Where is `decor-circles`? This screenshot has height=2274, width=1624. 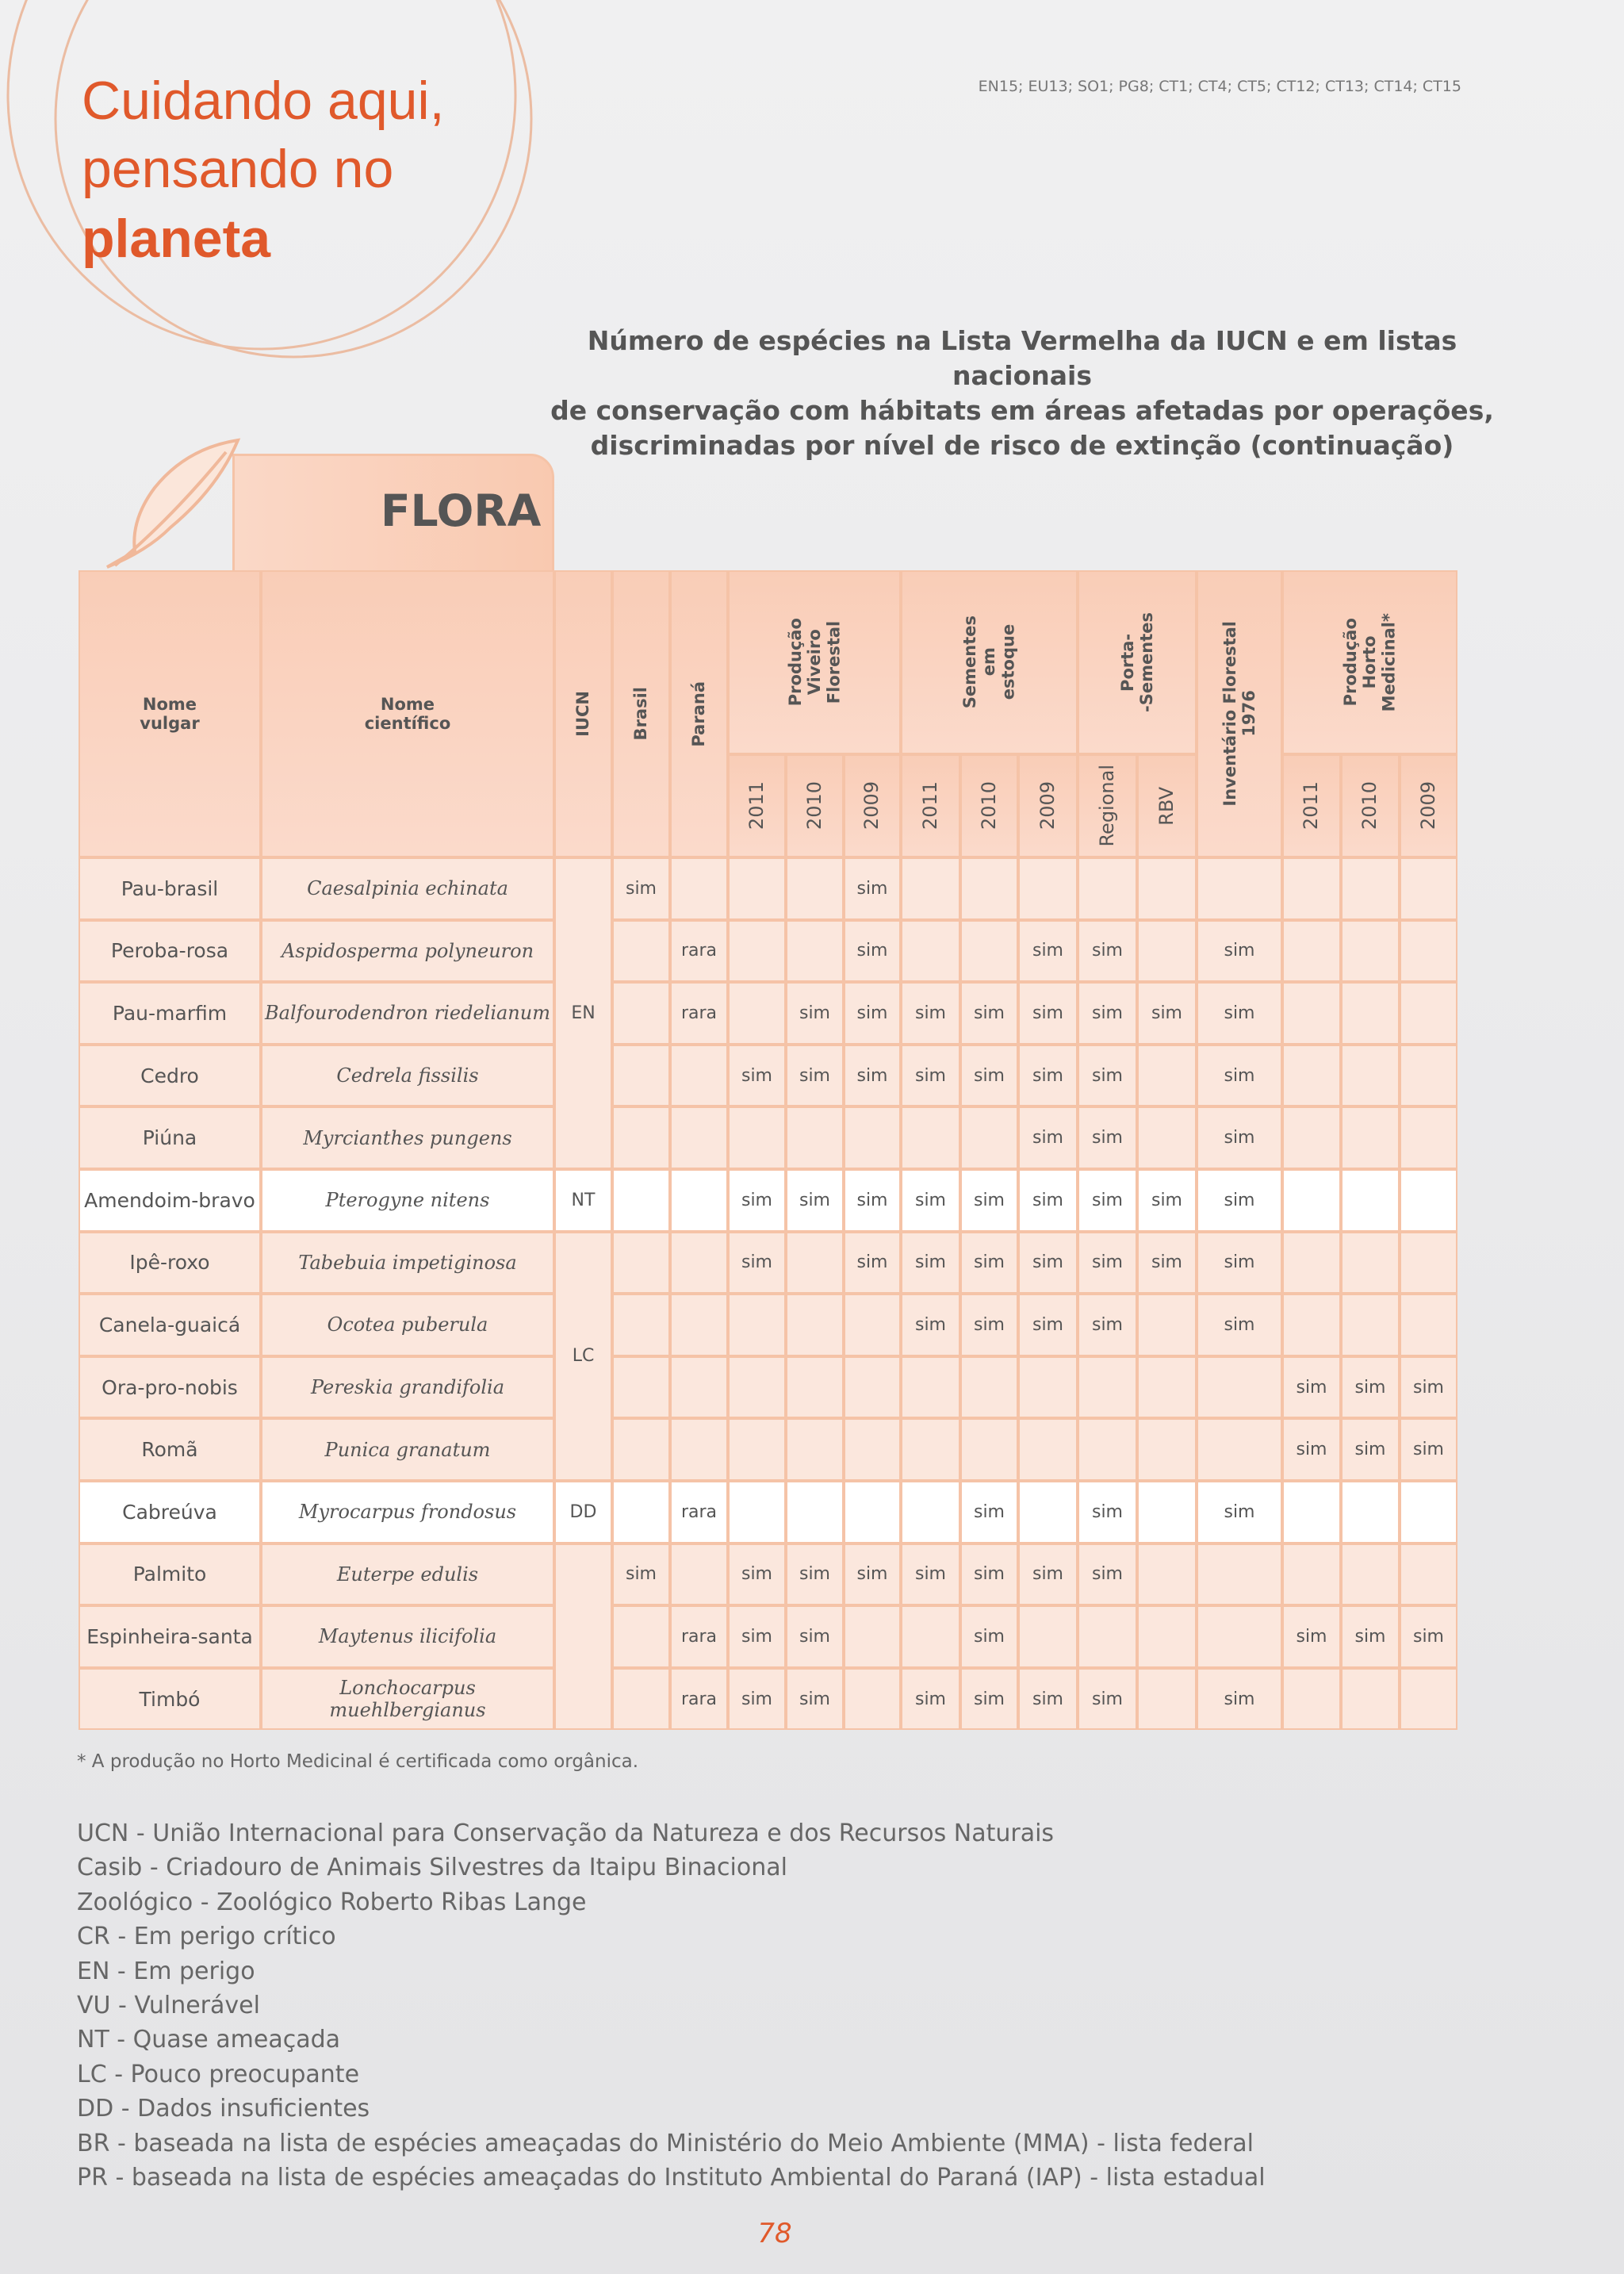
decor-circles is located at coordinates (269, 179).